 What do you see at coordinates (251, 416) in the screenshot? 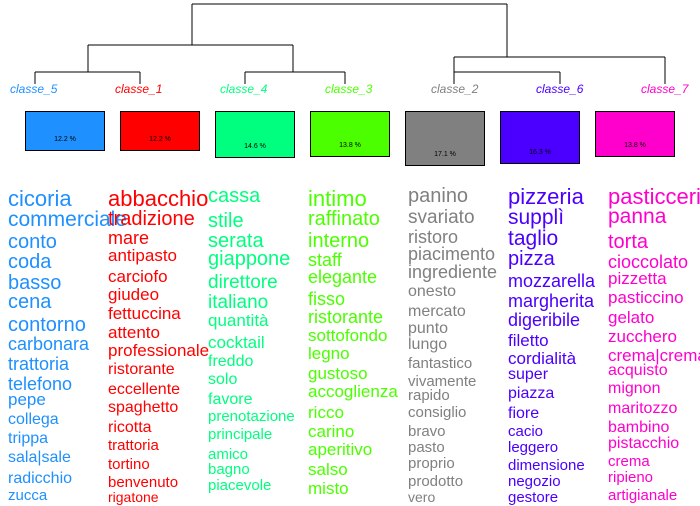
I see `class-4-word: prenotazione` at bounding box center [251, 416].